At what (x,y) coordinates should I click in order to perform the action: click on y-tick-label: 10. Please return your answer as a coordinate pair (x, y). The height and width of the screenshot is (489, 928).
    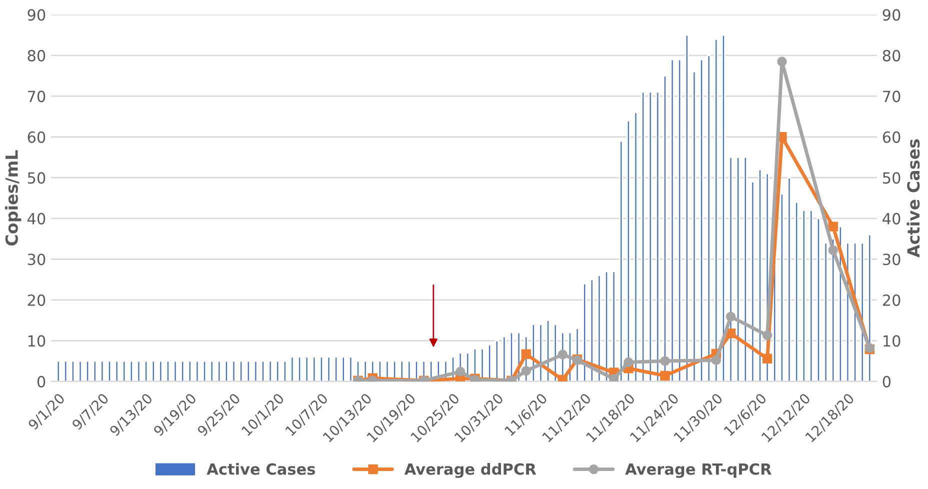
    Looking at the image, I should click on (37, 341).